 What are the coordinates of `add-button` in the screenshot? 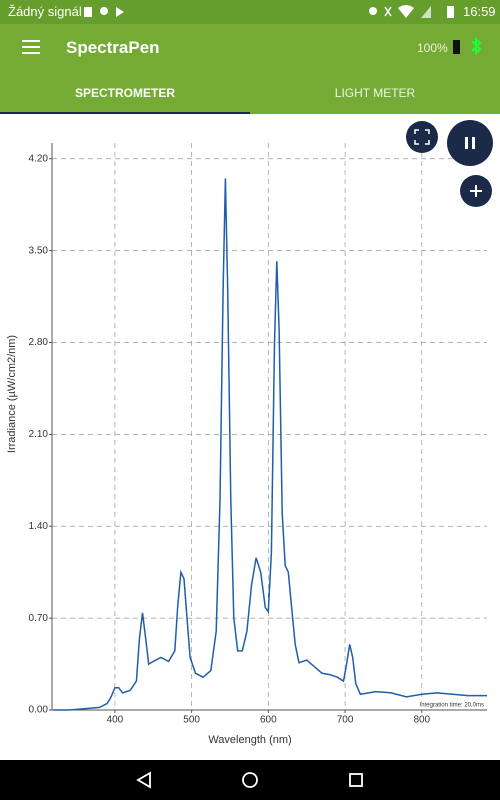 It's located at (476, 191).